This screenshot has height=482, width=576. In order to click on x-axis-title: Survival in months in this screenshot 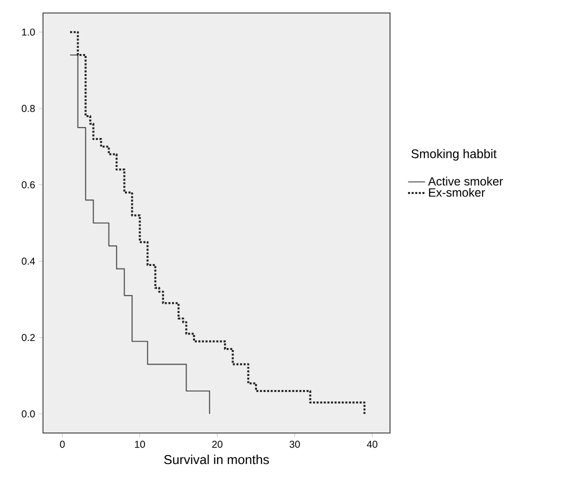, I will do `click(216, 459)`.